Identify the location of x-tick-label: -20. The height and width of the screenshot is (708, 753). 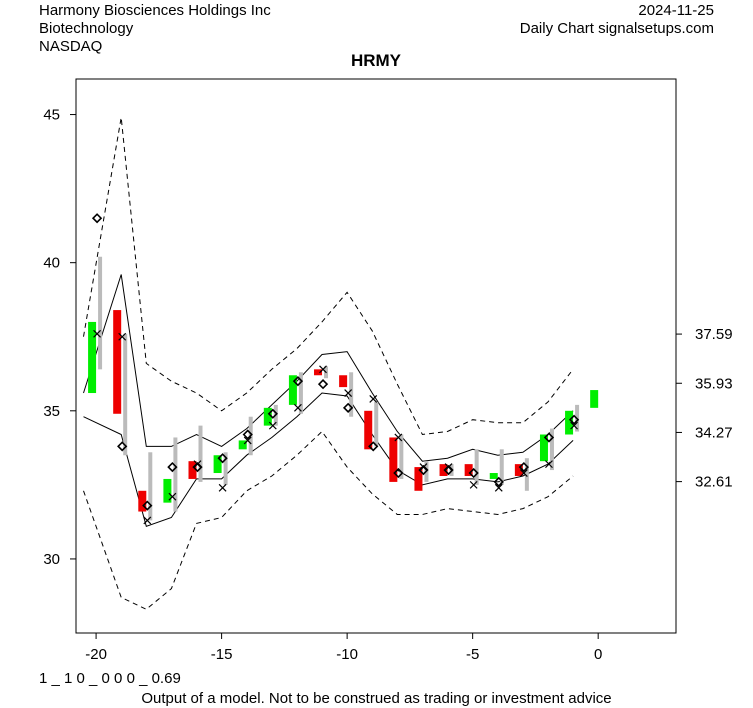
(96, 654).